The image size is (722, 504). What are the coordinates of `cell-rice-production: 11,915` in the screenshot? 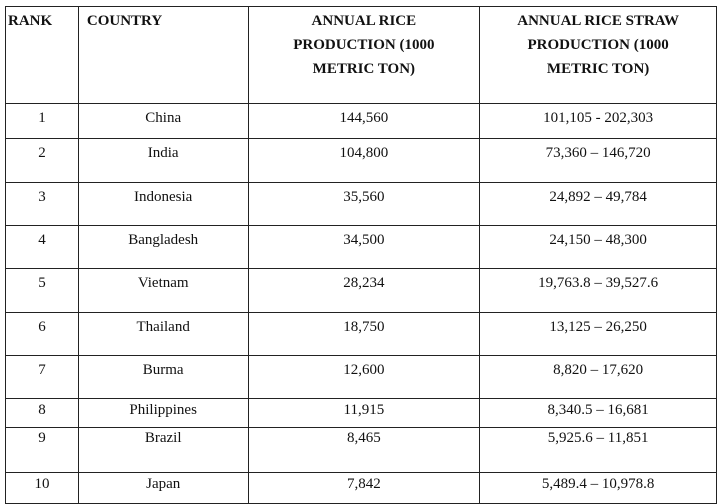 It's located at (364, 413).